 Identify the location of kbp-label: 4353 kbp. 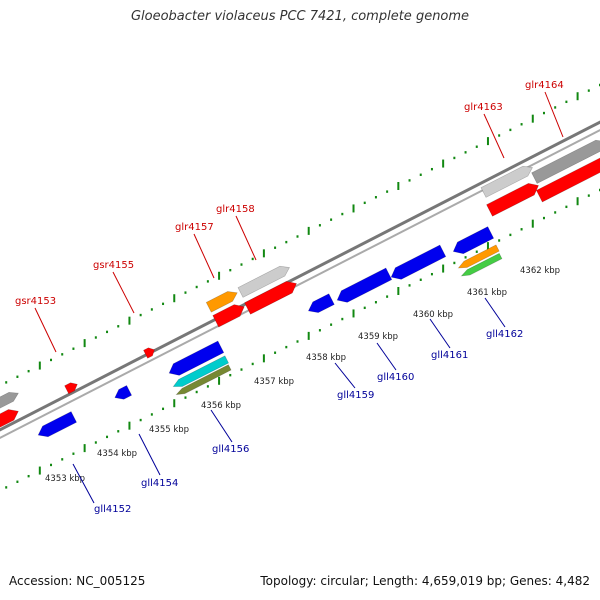
(65, 479).